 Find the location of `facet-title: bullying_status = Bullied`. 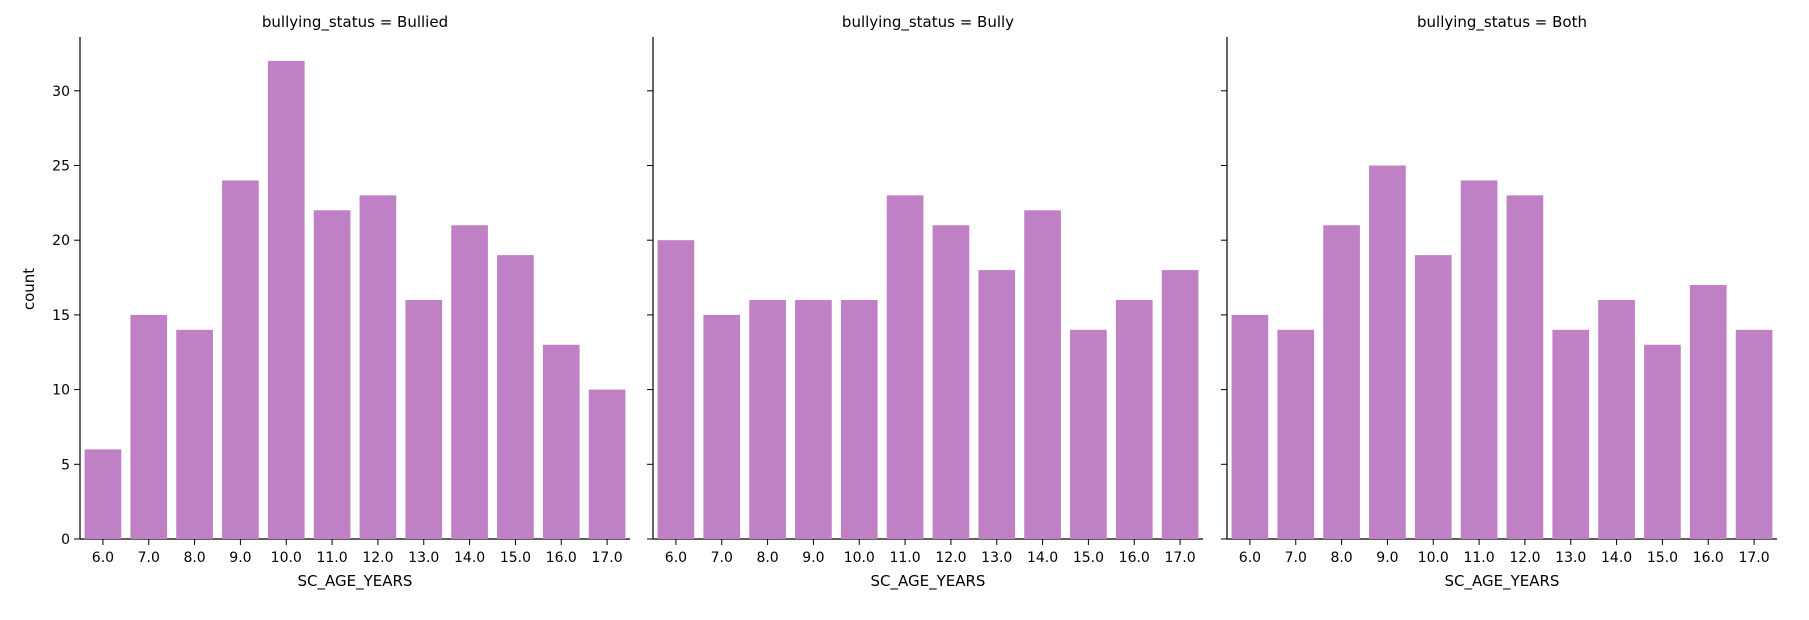

facet-title: bullying_status = Bullied is located at coordinates (355, 22).